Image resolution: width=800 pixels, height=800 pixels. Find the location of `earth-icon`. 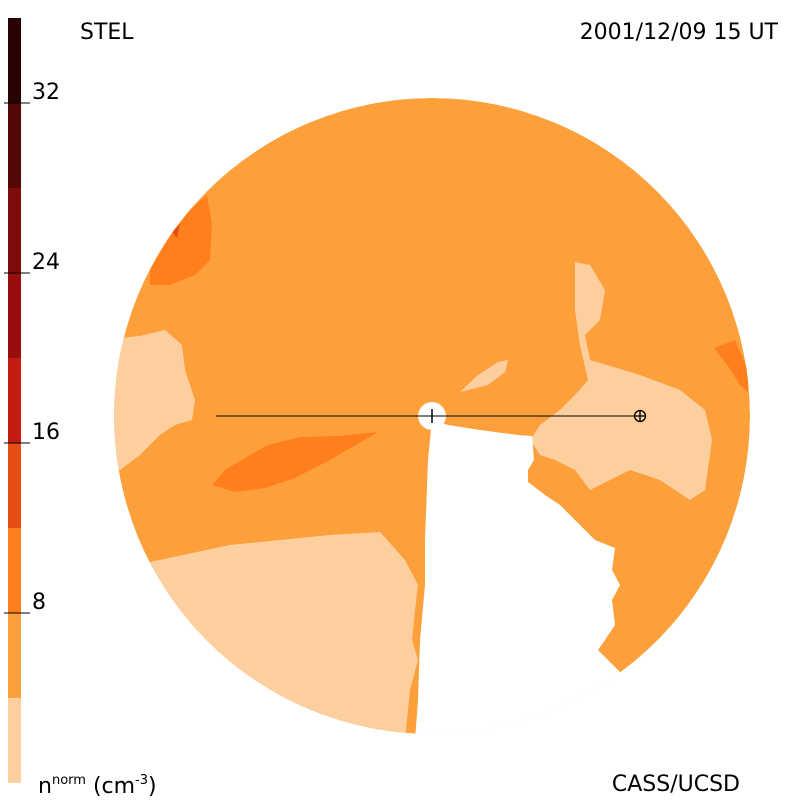

earth-icon is located at coordinates (640, 416).